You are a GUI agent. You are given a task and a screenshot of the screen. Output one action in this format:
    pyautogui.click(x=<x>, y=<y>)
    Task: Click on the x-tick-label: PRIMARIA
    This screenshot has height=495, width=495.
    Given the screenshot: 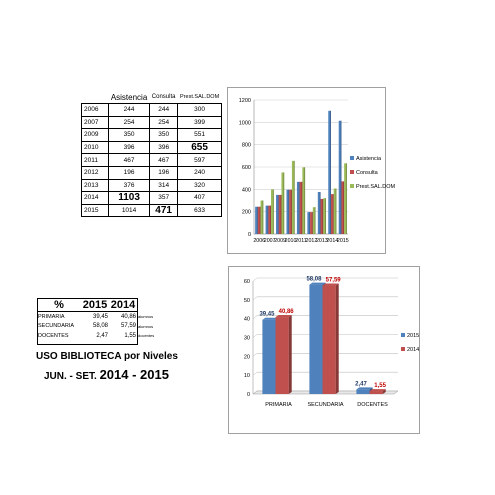 What is the action you would take?
    pyautogui.click(x=278, y=405)
    